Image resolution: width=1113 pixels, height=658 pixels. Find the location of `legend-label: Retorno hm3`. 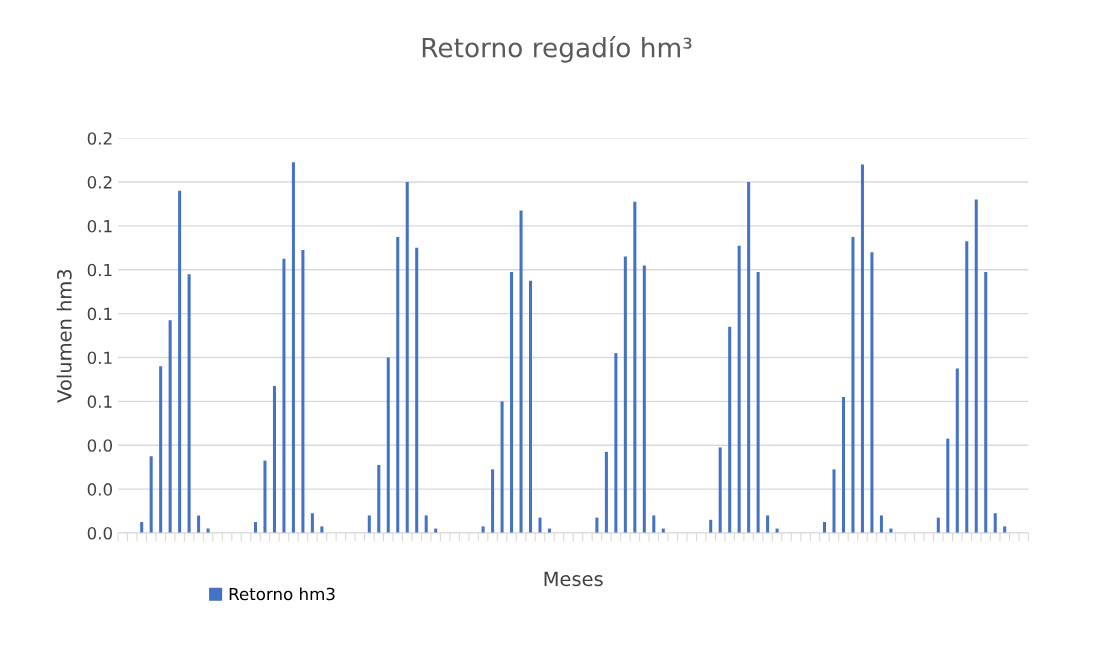

legend-label: Retorno hm3 is located at coordinates (282, 594).